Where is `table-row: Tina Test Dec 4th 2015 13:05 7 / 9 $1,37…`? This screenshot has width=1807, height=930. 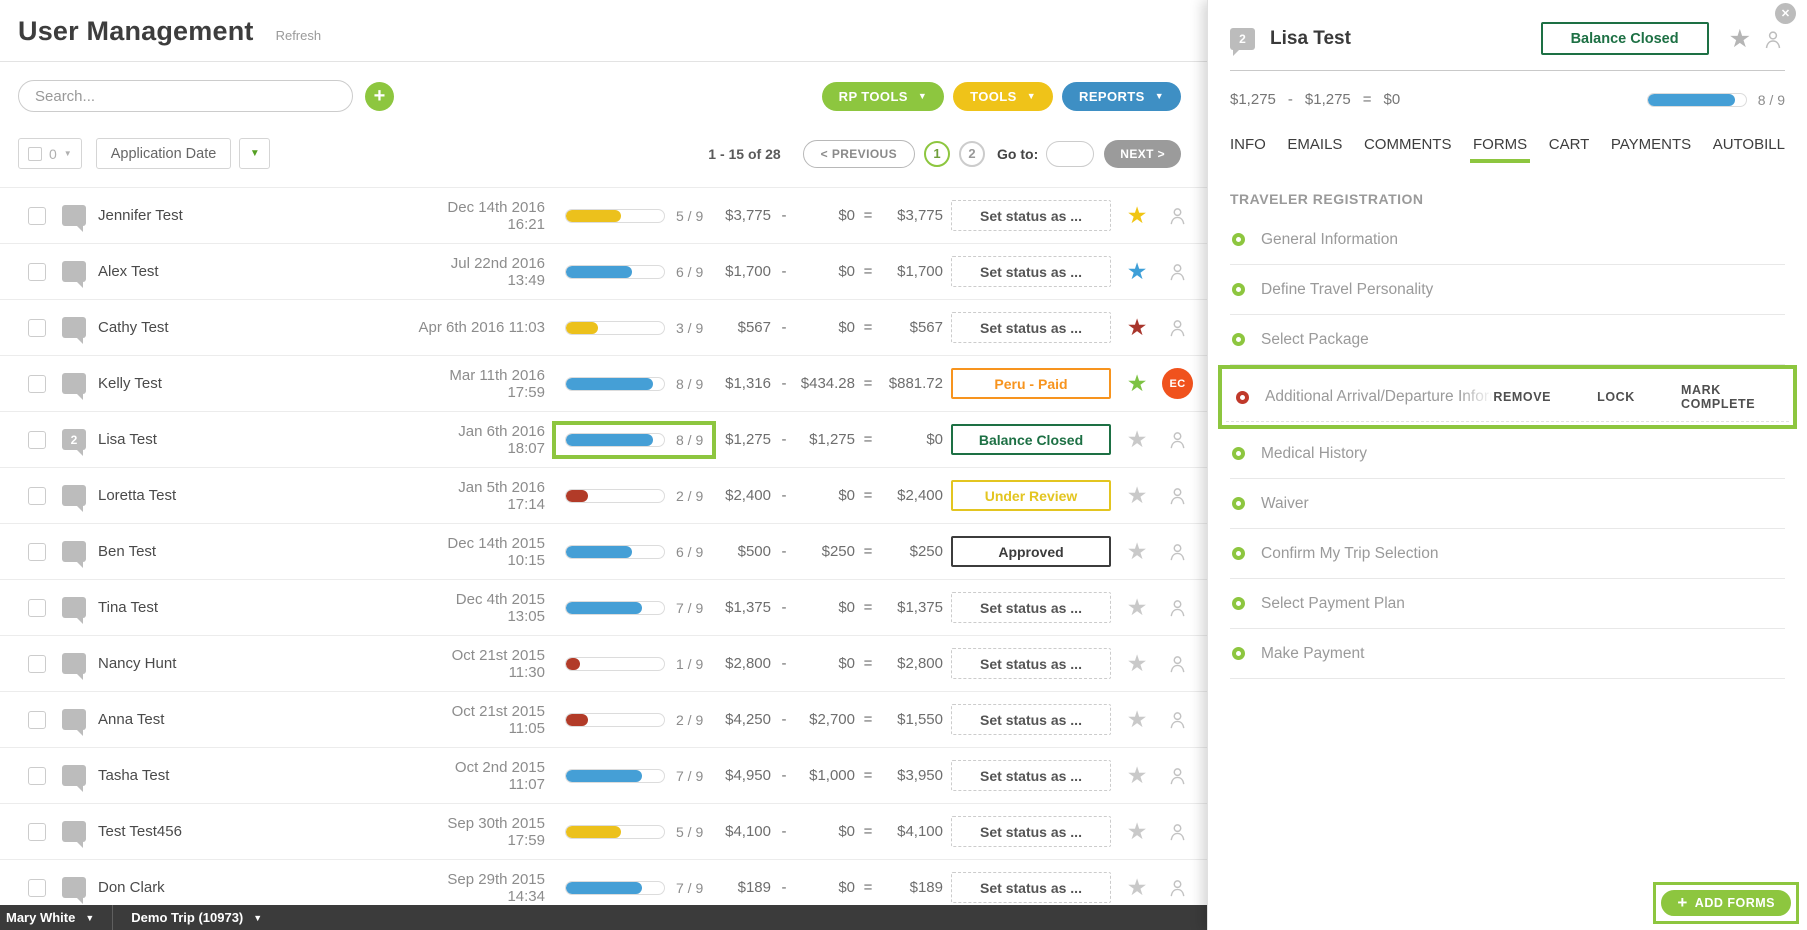
table-row: Tina Test Dec 4th 2015 13:05 7 / 9 $1,37… is located at coordinates (603, 608).